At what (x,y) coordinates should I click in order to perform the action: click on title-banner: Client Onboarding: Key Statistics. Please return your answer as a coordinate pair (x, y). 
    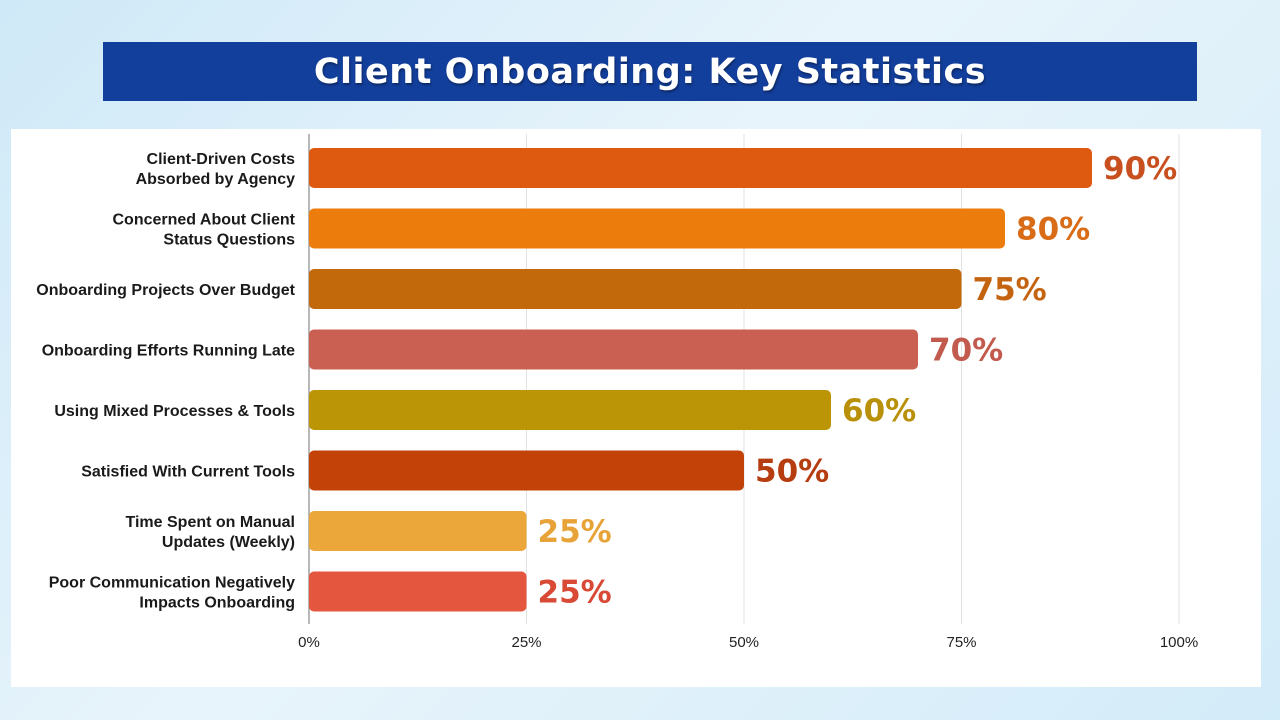
    Looking at the image, I should click on (650, 71).